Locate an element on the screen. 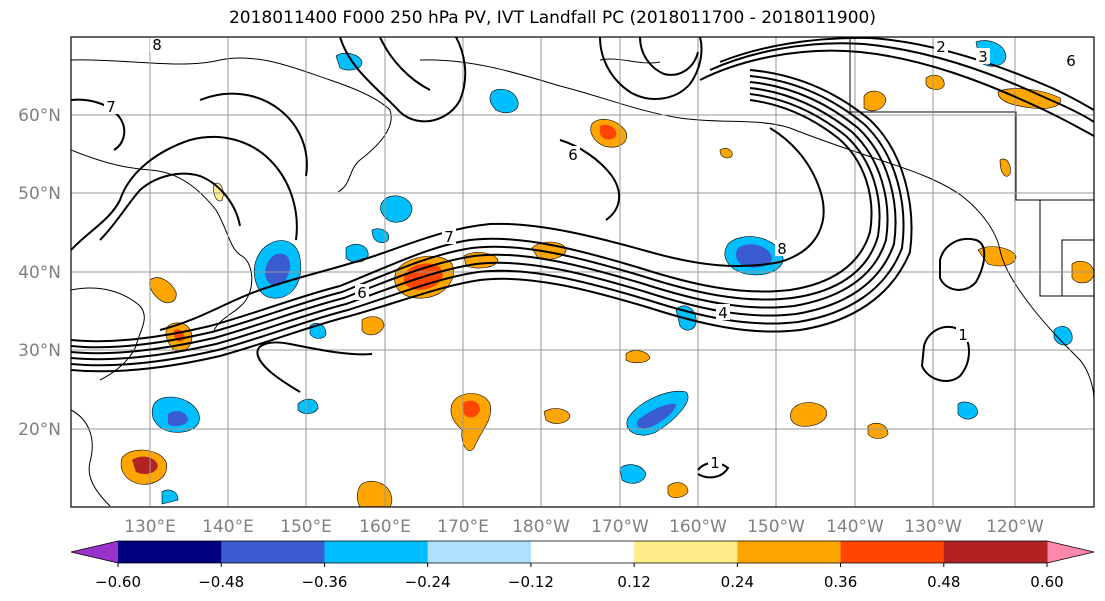 The image size is (1105, 601). lat-label: 20°N is located at coordinates (39, 430).